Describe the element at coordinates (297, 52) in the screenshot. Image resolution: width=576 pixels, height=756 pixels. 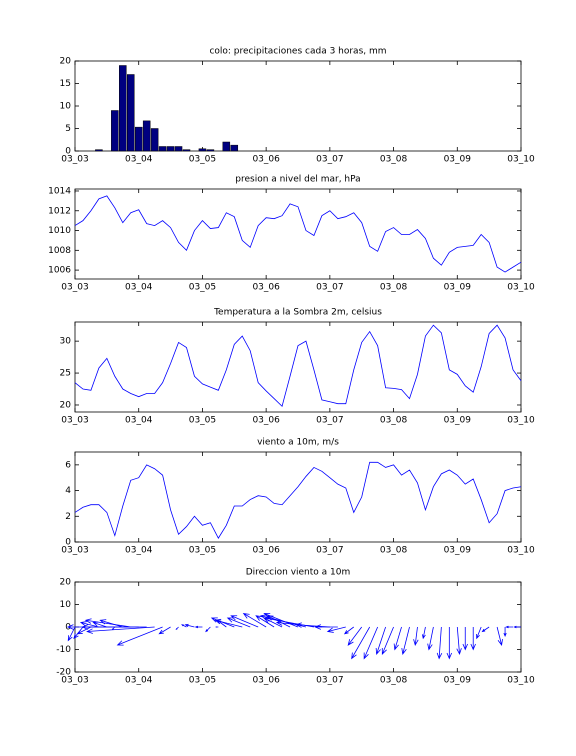
I see `panel-title: colo: precipitaciones cada 3 horas, mm` at that location.